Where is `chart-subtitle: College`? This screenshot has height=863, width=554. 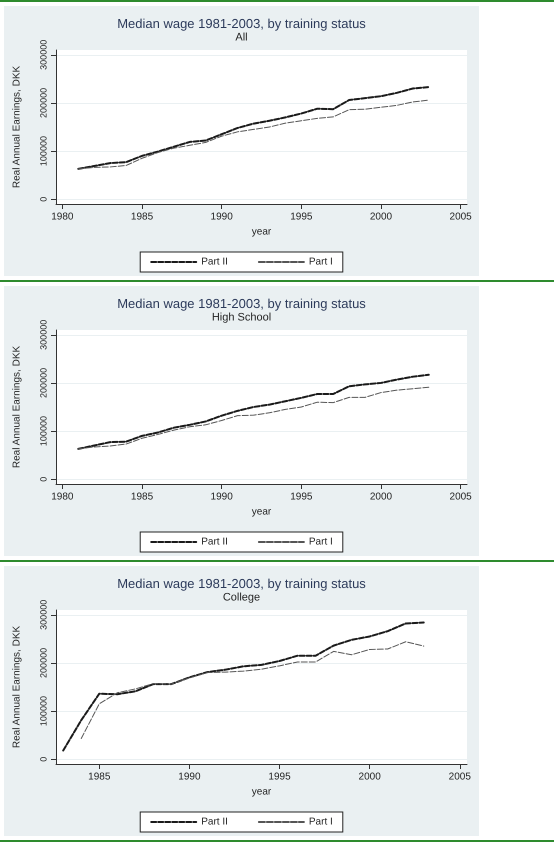
chart-subtitle: College is located at coordinates (241, 598).